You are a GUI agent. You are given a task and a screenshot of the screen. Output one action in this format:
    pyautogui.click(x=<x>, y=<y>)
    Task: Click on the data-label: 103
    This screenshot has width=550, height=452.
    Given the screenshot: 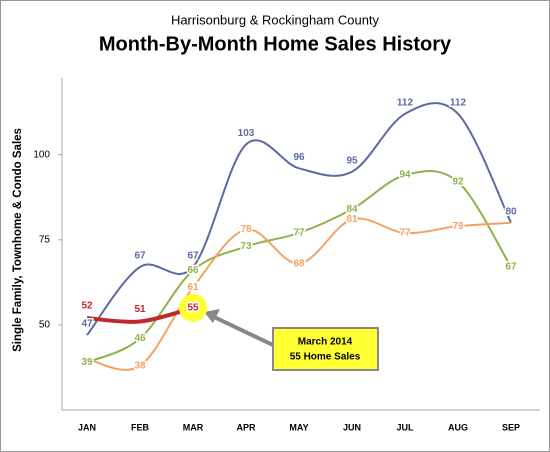 What is the action you would take?
    pyautogui.click(x=246, y=133)
    